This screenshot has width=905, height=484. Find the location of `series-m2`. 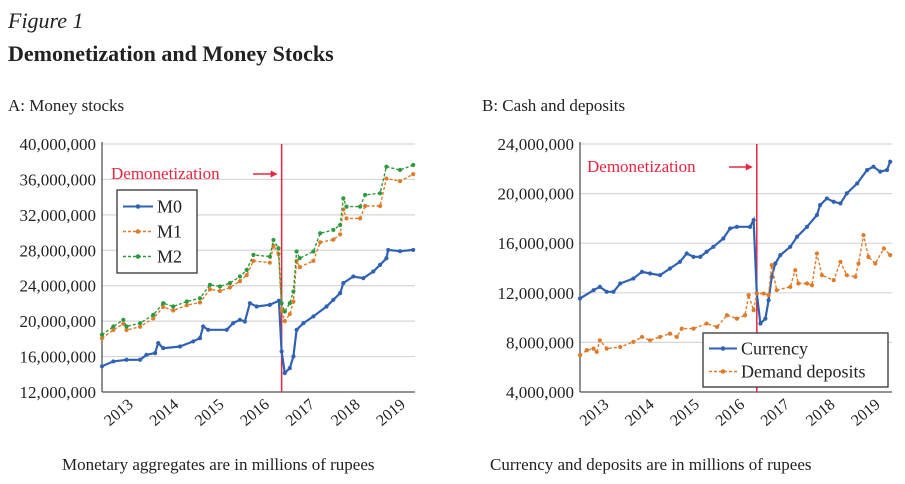

series-m2 is located at coordinates (257, 249).